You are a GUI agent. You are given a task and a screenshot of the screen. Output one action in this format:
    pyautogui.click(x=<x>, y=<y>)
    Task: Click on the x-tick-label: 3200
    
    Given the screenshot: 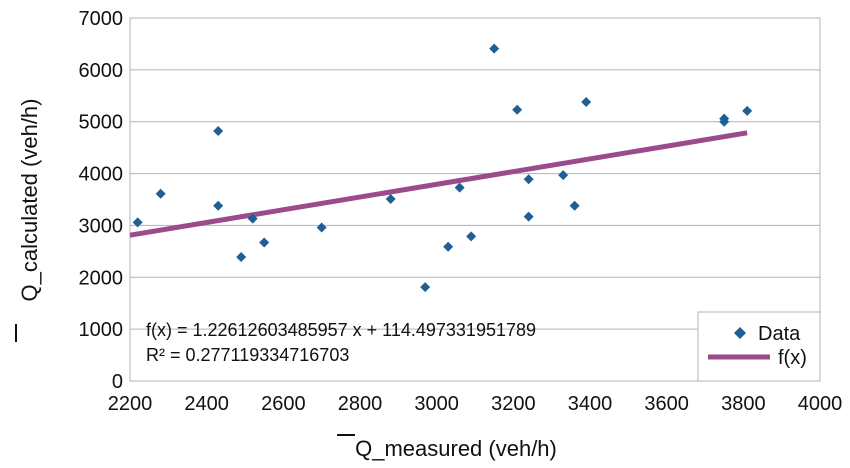 What is the action you would take?
    pyautogui.click(x=513, y=404)
    